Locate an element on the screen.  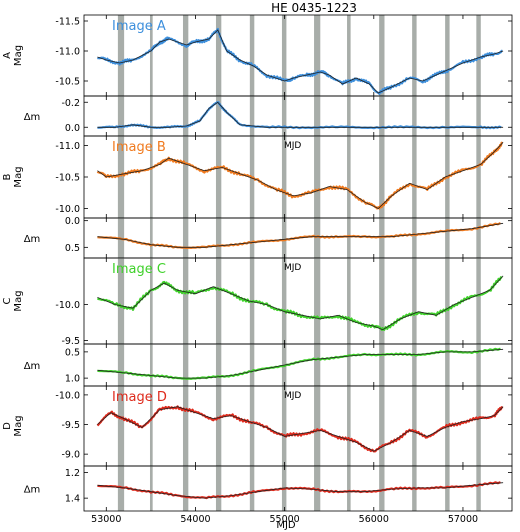
ylabel-image-letter: C is located at coordinates (7, 300).